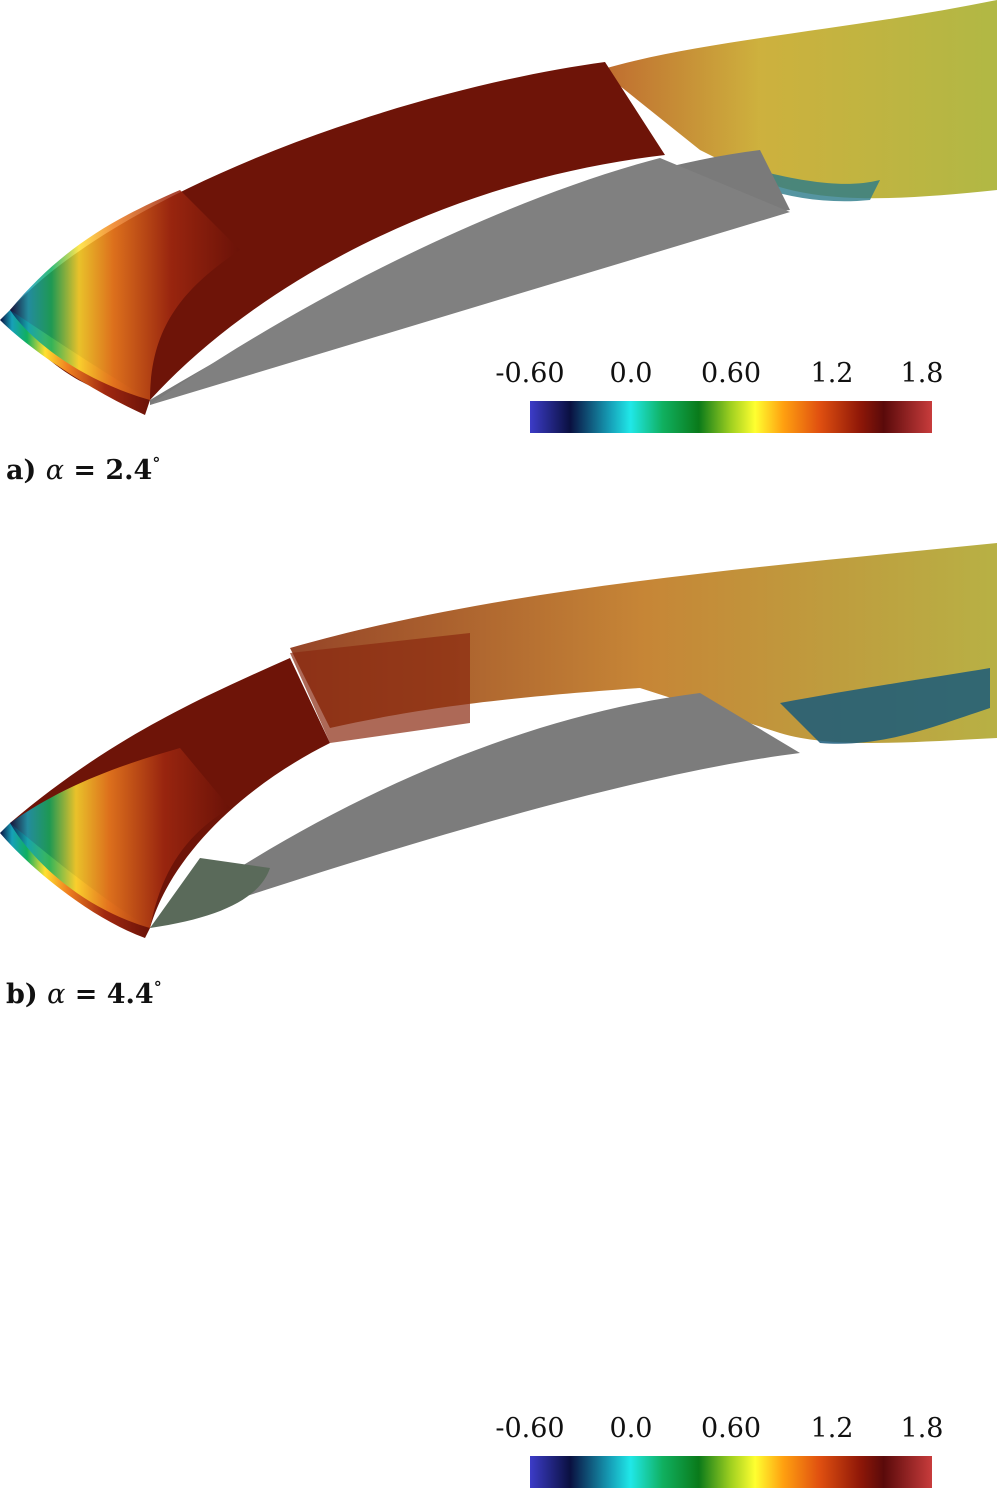  Describe the element at coordinates (731, 1472) in the screenshot. I see `colorbar-b` at that location.